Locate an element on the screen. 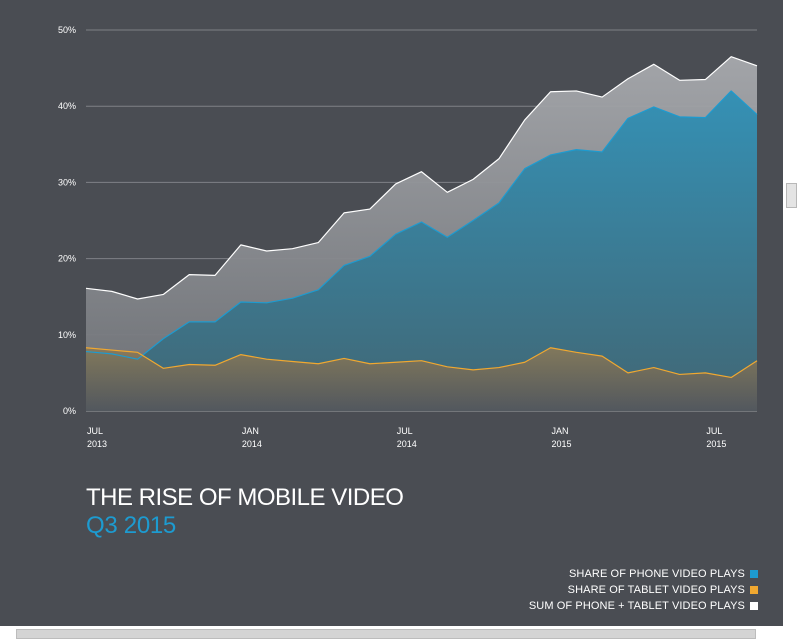 This screenshot has height=642, width=799. legend-swatch-sum is located at coordinates (754, 606).